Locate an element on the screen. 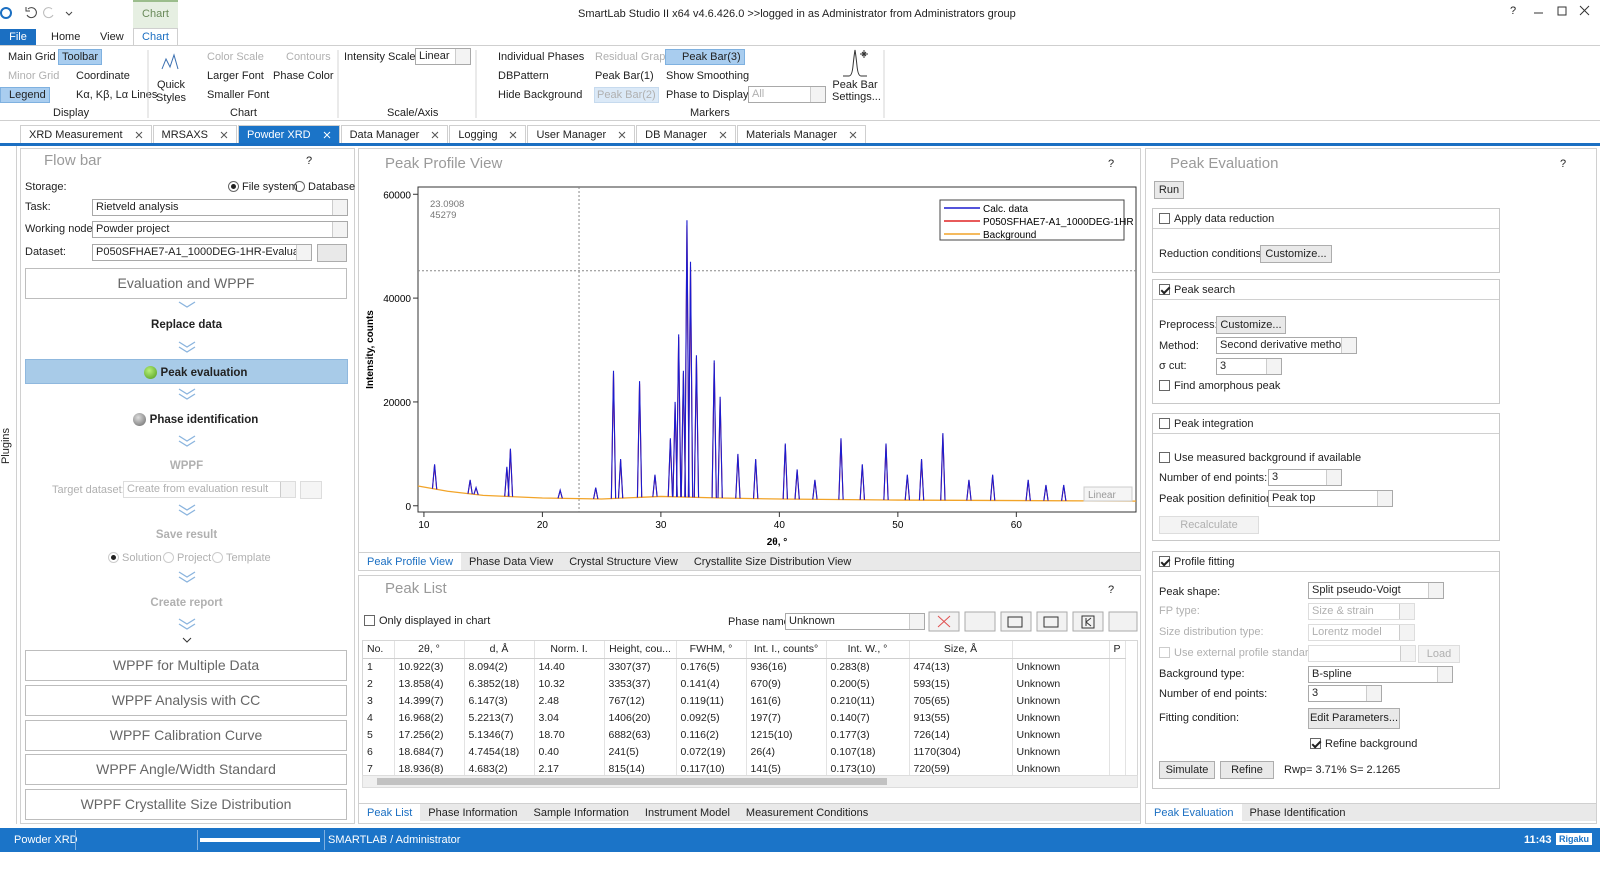  intensity-scale-select: Linear is located at coordinates (443, 56).